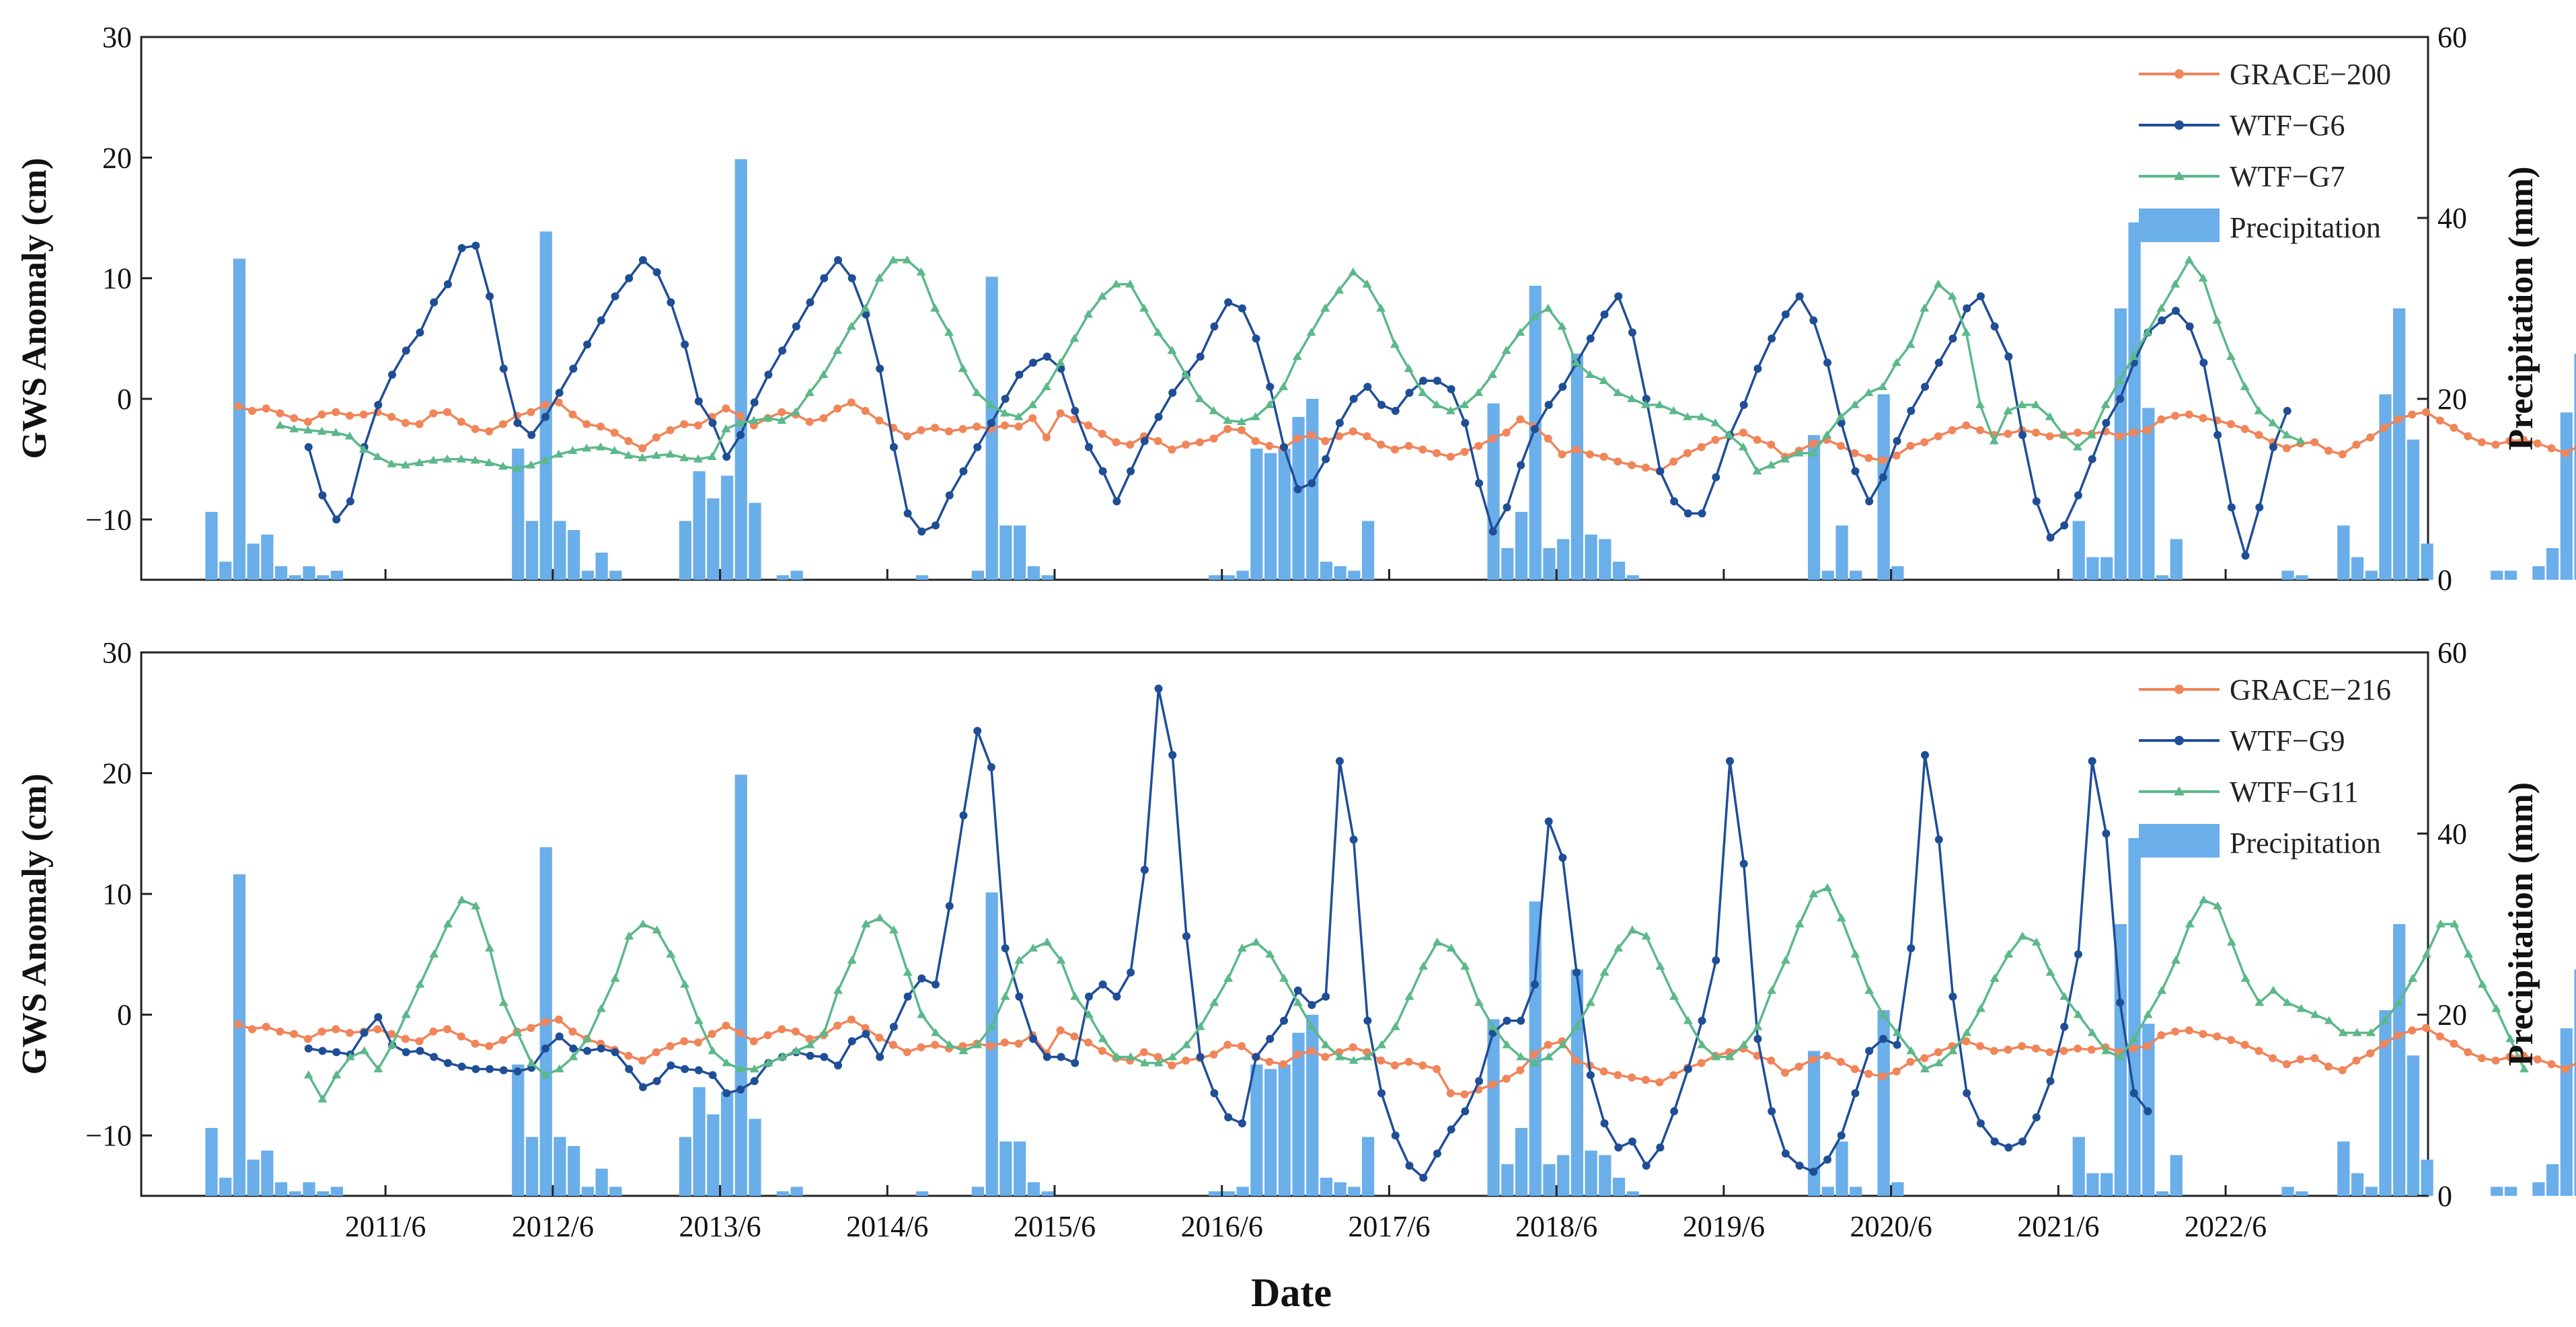  I want to click on y-left-tick-label: 30, so click(117, 652).